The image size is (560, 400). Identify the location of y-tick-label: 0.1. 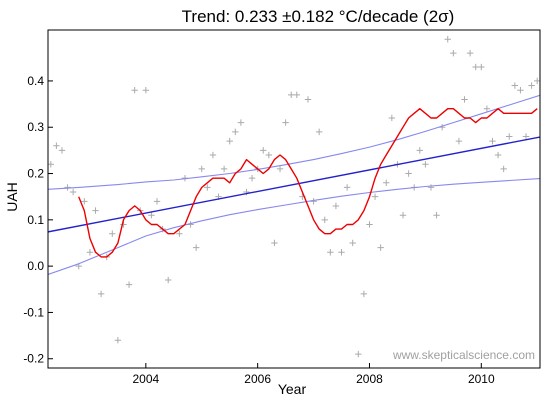
(35, 220).